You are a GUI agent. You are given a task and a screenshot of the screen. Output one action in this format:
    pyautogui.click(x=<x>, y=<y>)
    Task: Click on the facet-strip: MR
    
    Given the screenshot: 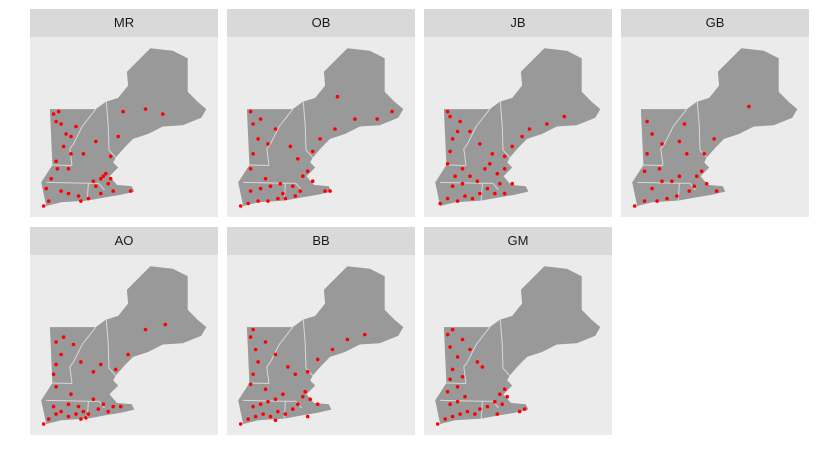 What is the action you would take?
    pyautogui.click(x=124, y=23)
    